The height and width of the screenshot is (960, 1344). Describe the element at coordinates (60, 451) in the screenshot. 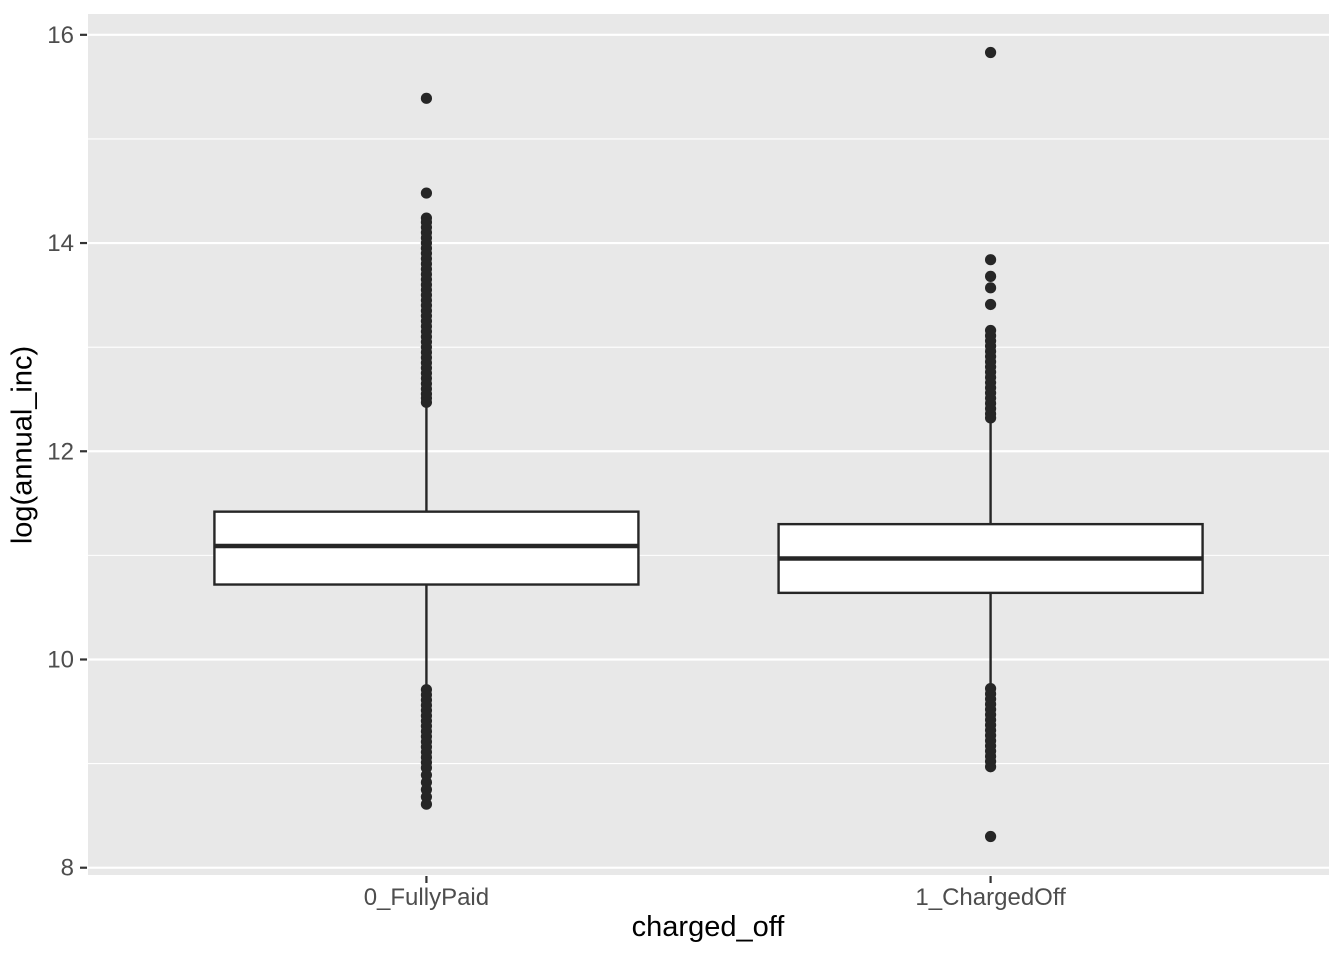

I see `y-tick-label: 12` at that location.